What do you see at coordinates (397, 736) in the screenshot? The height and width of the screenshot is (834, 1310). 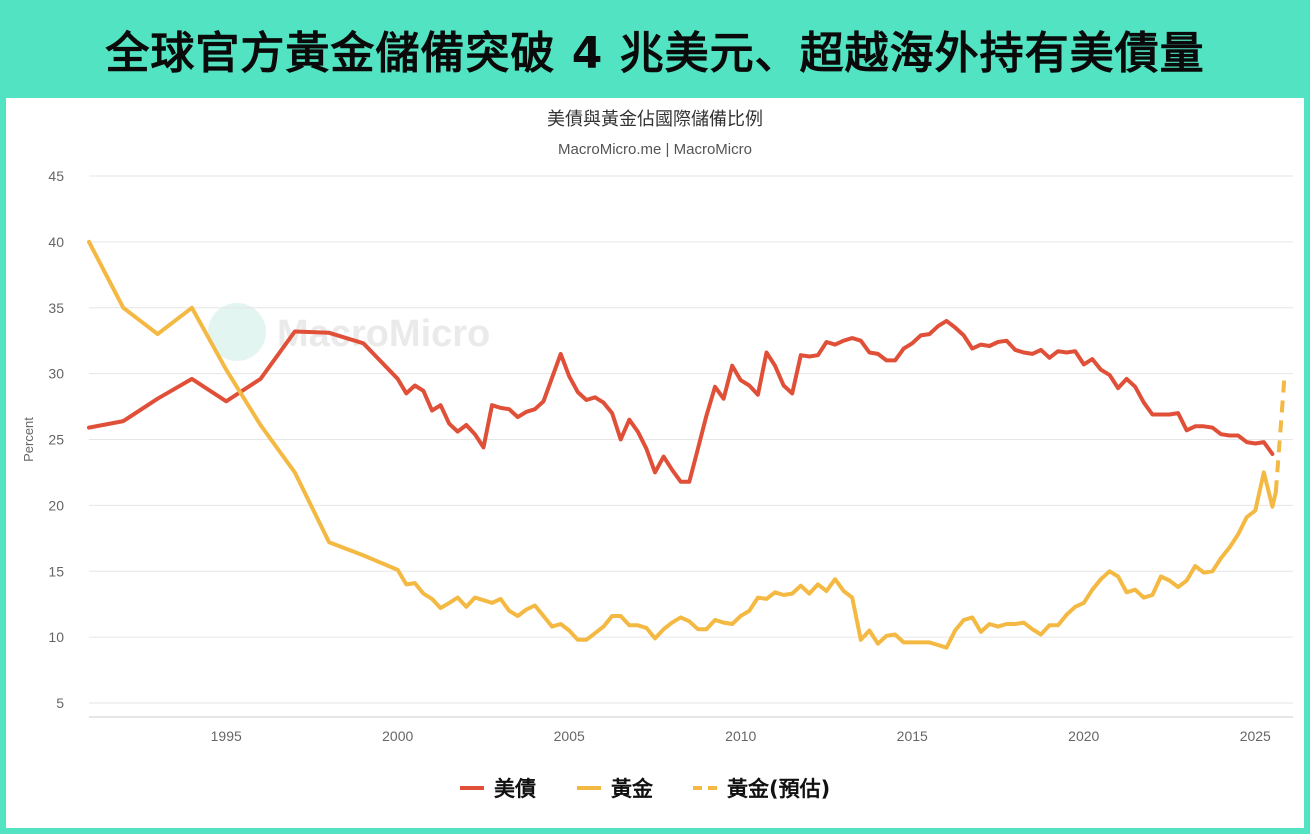 I see `x-tick-label: 2000` at bounding box center [397, 736].